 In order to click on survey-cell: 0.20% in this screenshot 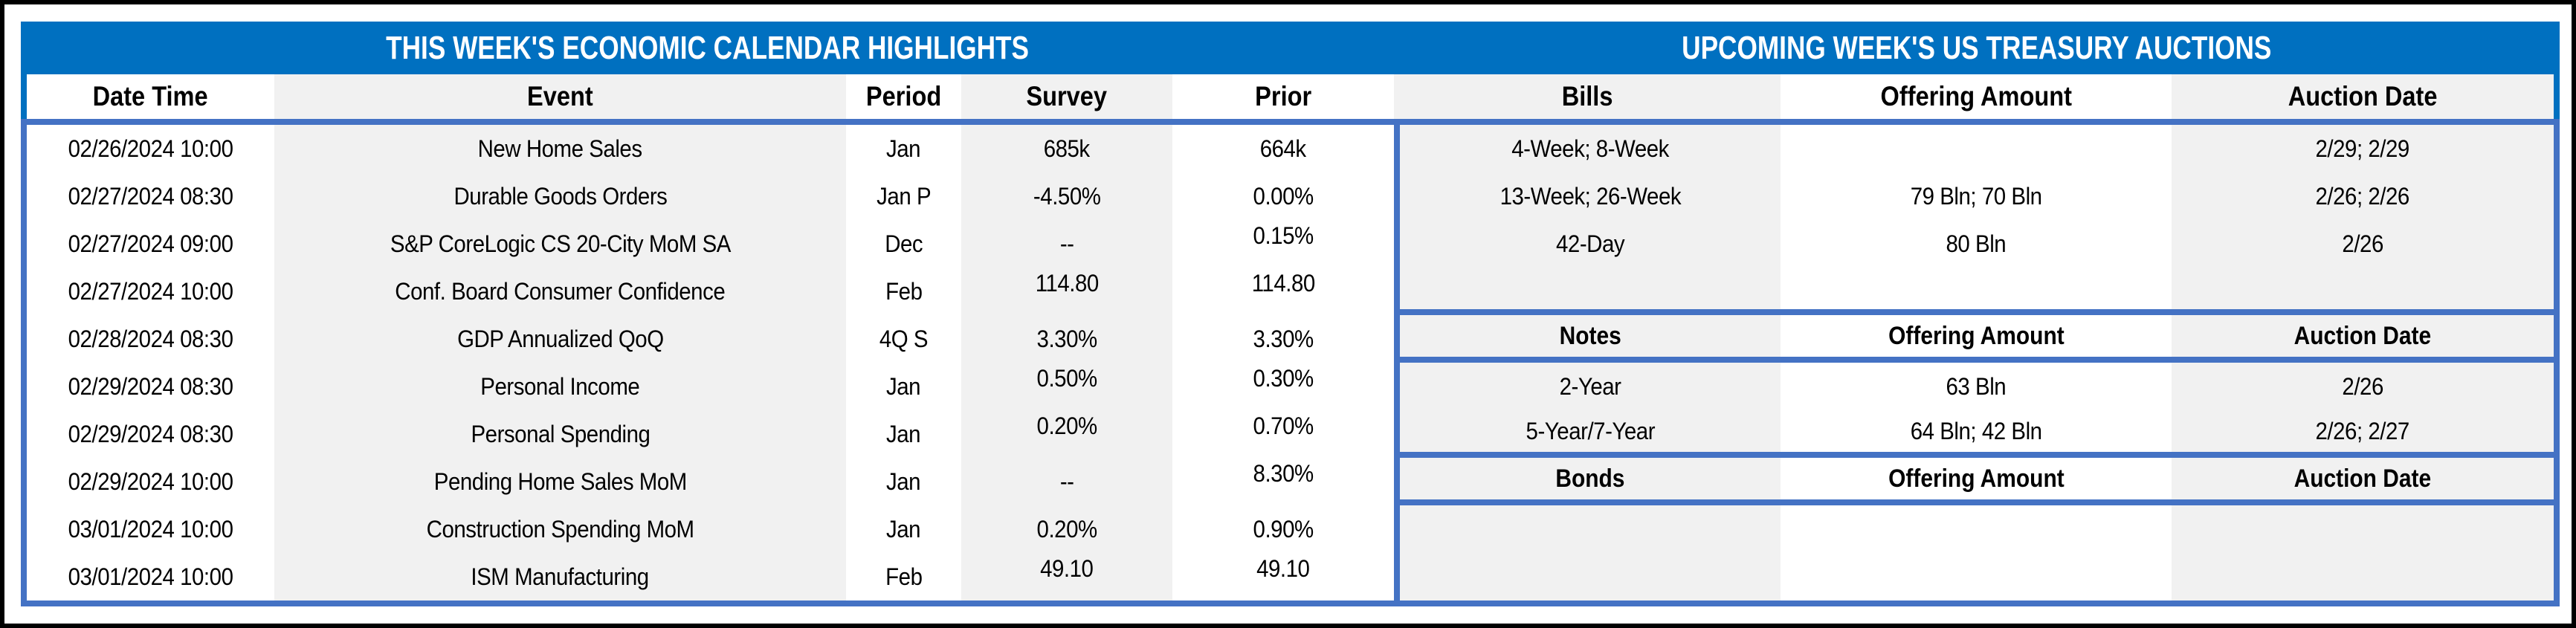, I will do `click(1066, 434)`.